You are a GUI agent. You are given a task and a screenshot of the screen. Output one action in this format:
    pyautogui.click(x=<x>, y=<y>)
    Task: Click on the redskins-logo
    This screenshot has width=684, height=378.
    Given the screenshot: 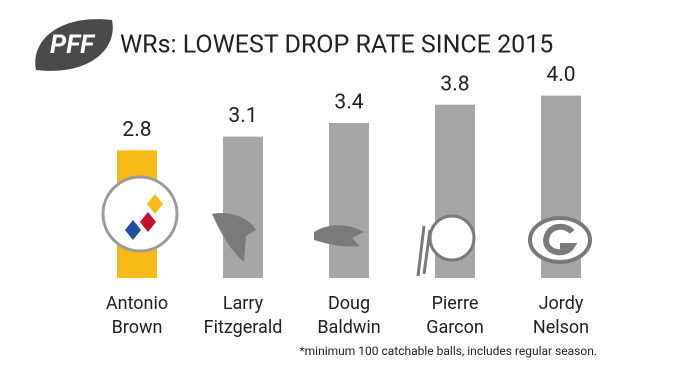 What is the action you would take?
    pyautogui.click(x=452, y=238)
    